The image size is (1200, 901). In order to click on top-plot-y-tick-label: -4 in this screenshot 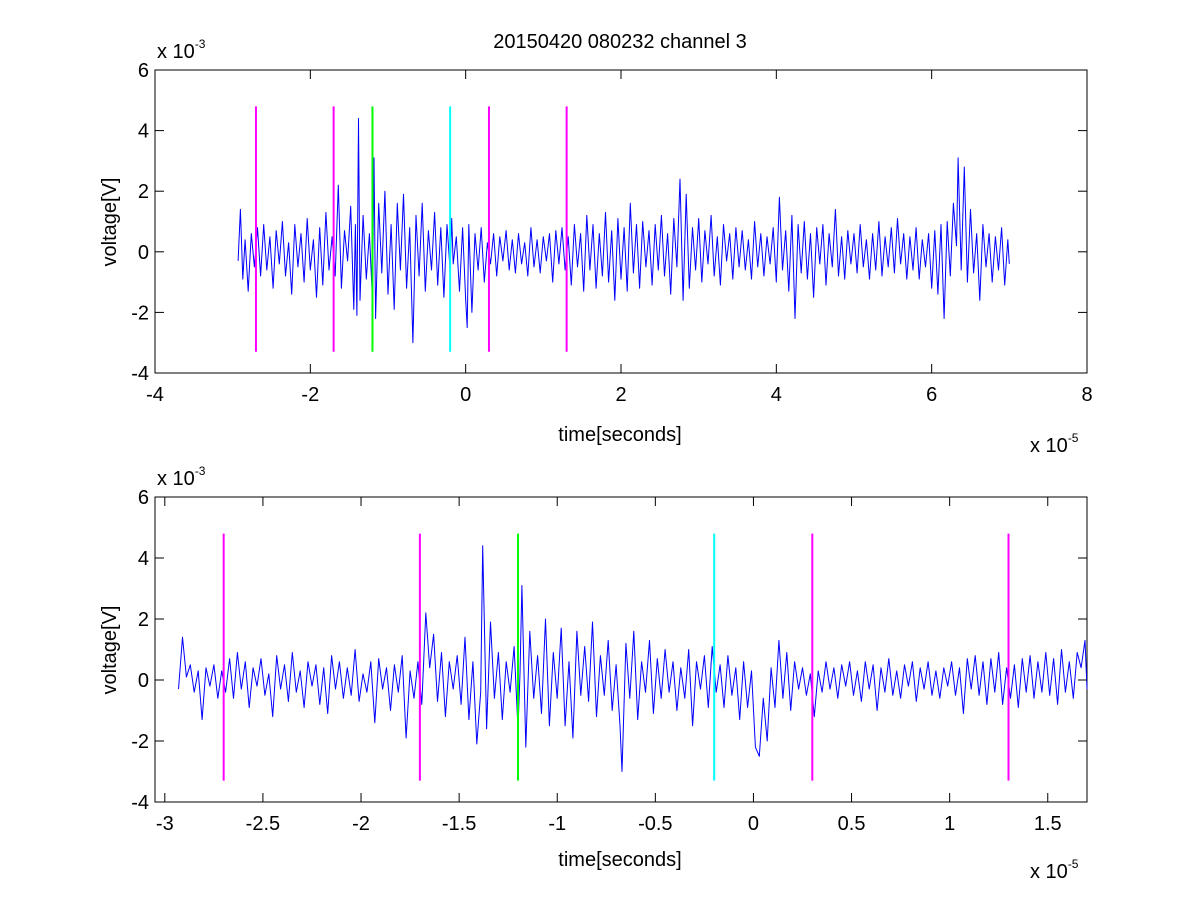, I will do `click(140, 374)`.